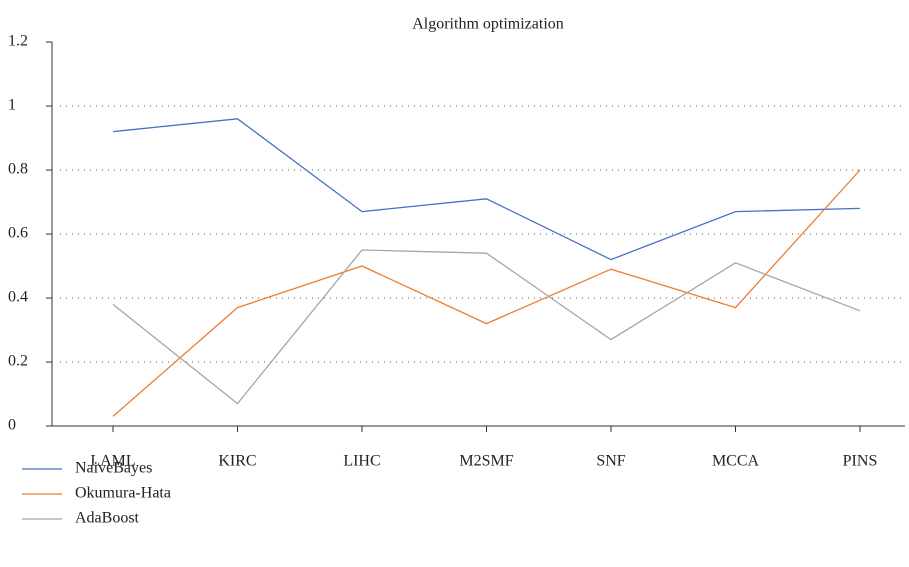  What do you see at coordinates (107, 518) in the screenshot?
I see `legend-label: AdaBoost` at bounding box center [107, 518].